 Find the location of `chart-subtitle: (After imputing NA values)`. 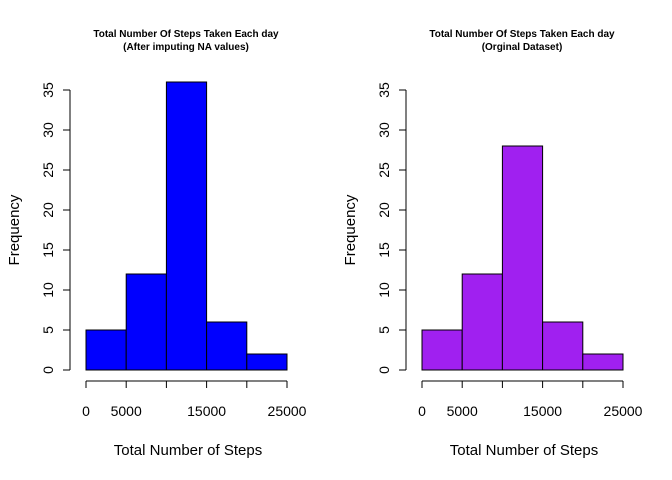

chart-subtitle: (After imputing NA values) is located at coordinates (186, 47).